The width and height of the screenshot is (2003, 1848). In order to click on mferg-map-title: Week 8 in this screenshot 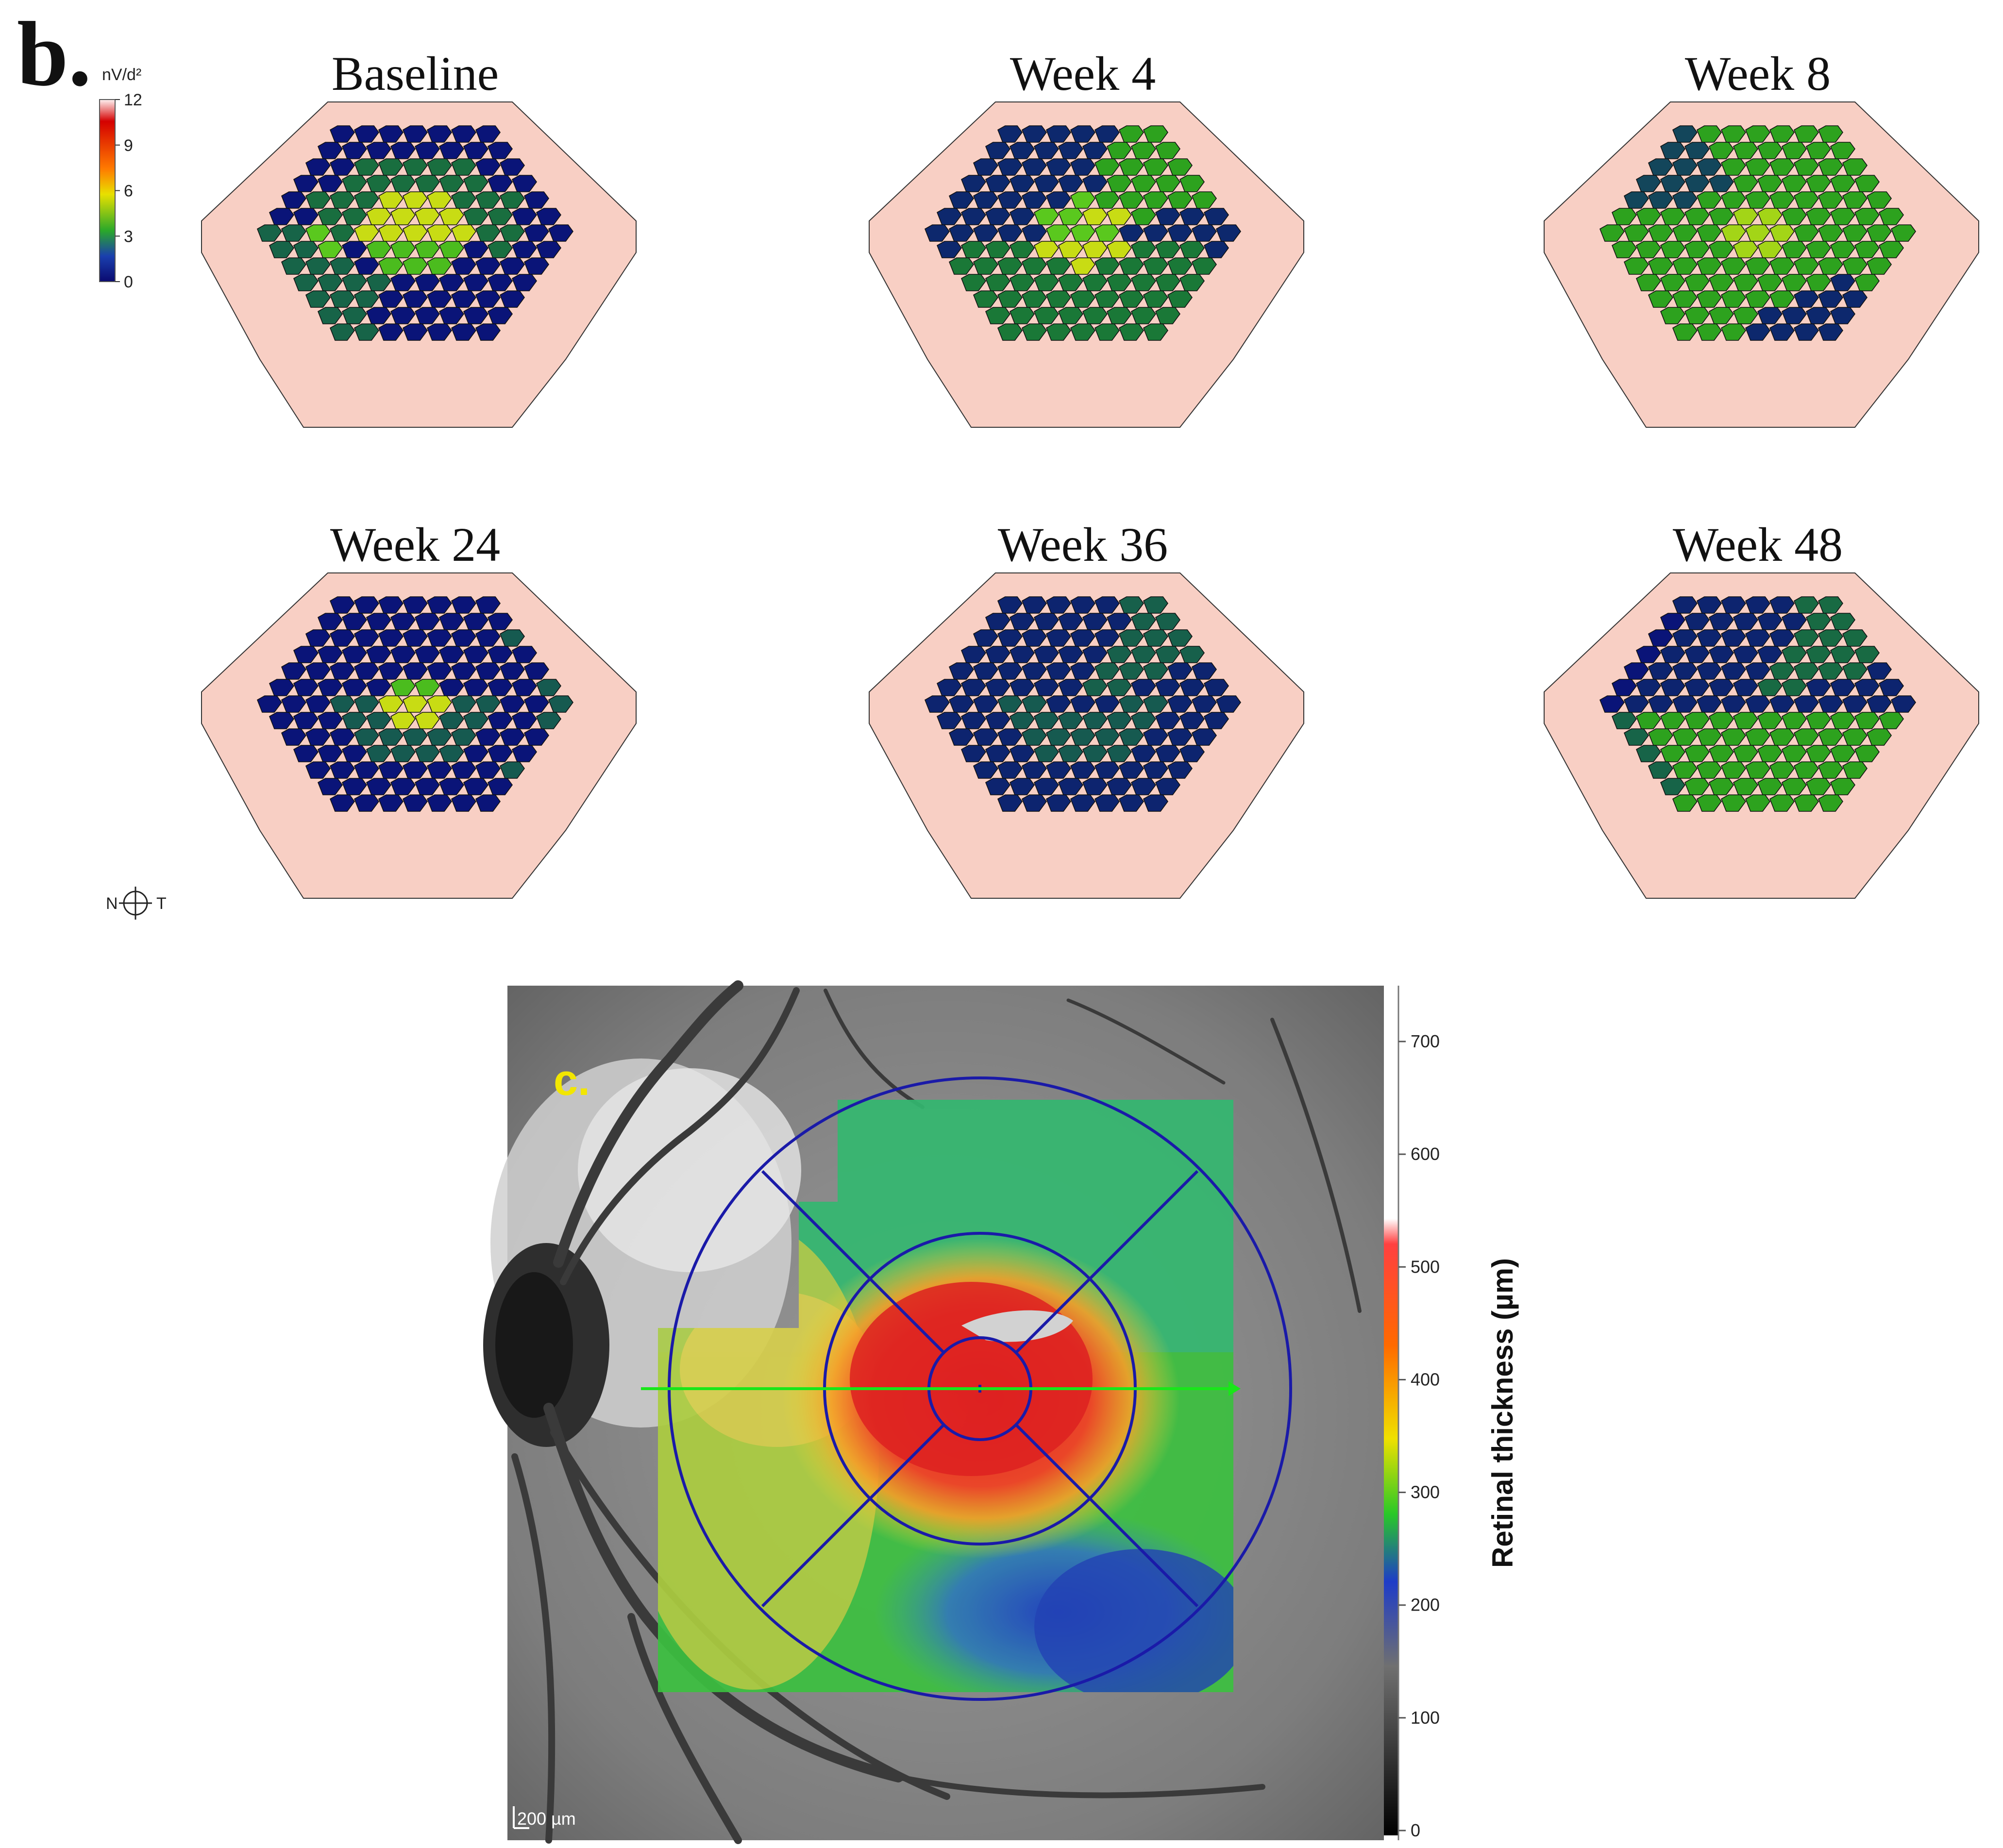, I will do `click(1758, 74)`.